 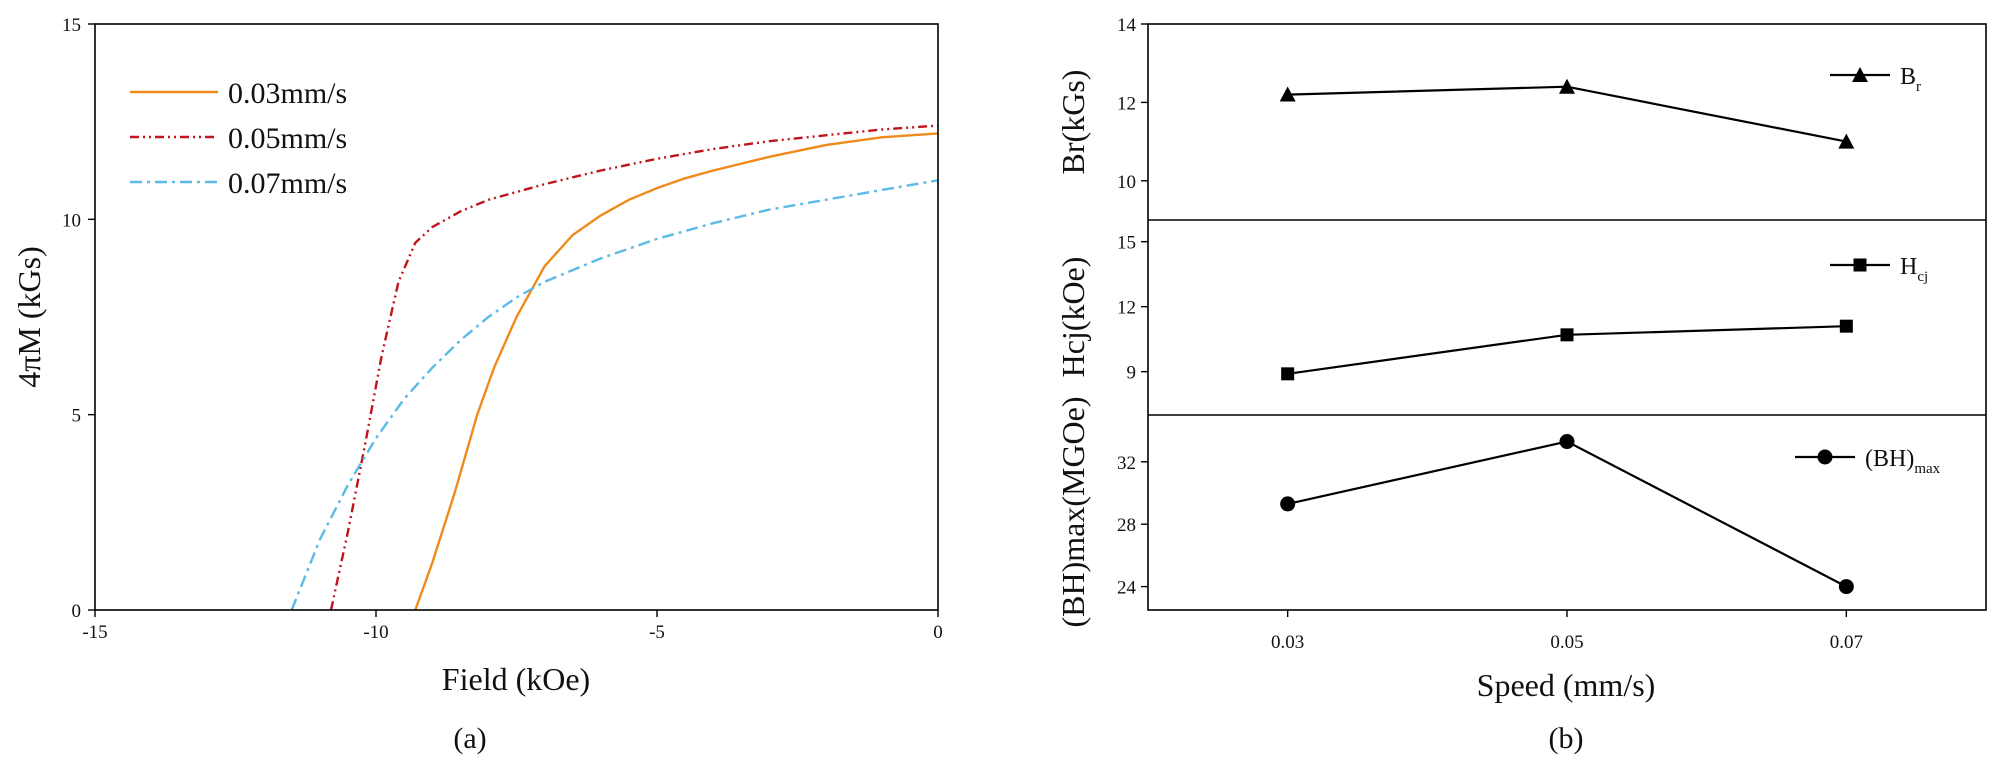 I want to click on chart-b-xtick-label: 0.05, so click(x=1566, y=642).